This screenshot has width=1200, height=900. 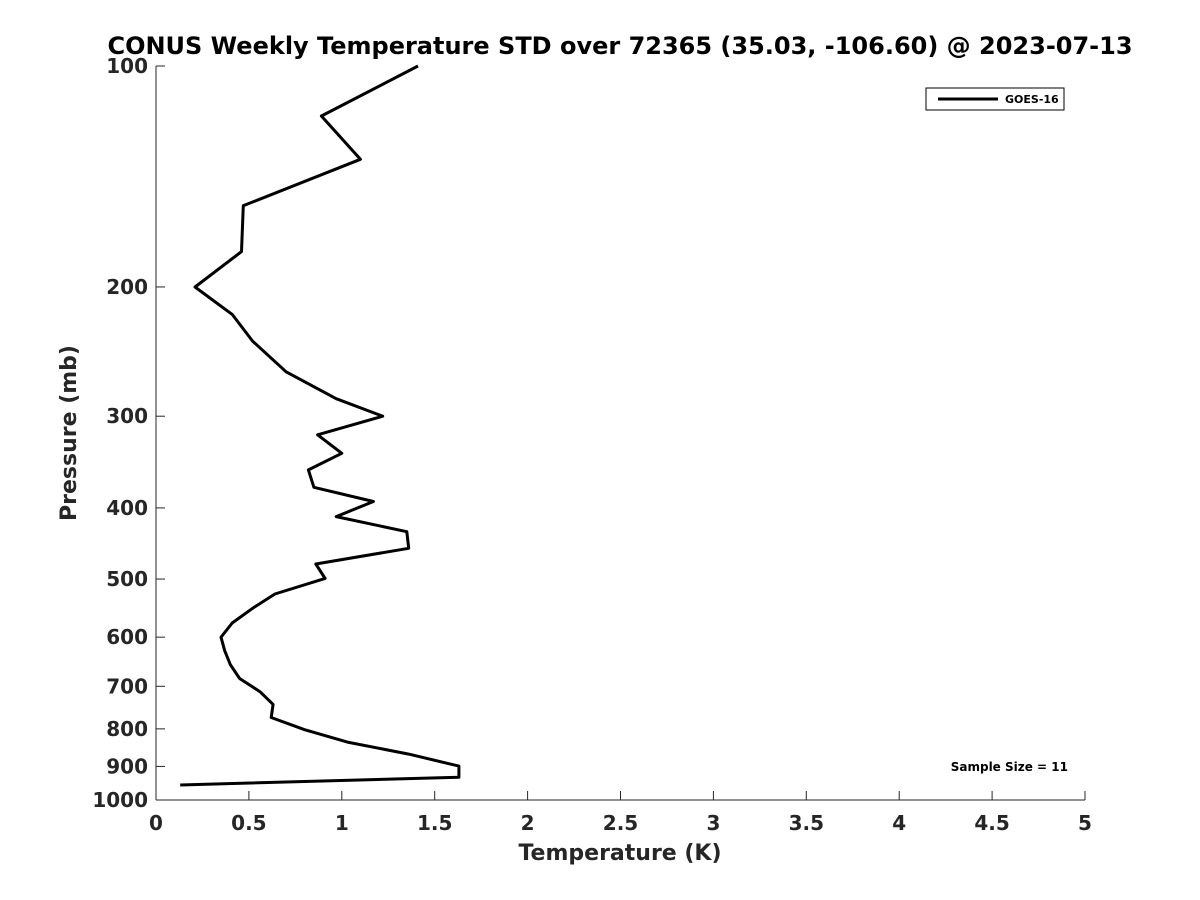 What do you see at coordinates (995, 99) in the screenshot?
I see `legend: GOES-16` at bounding box center [995, 99].